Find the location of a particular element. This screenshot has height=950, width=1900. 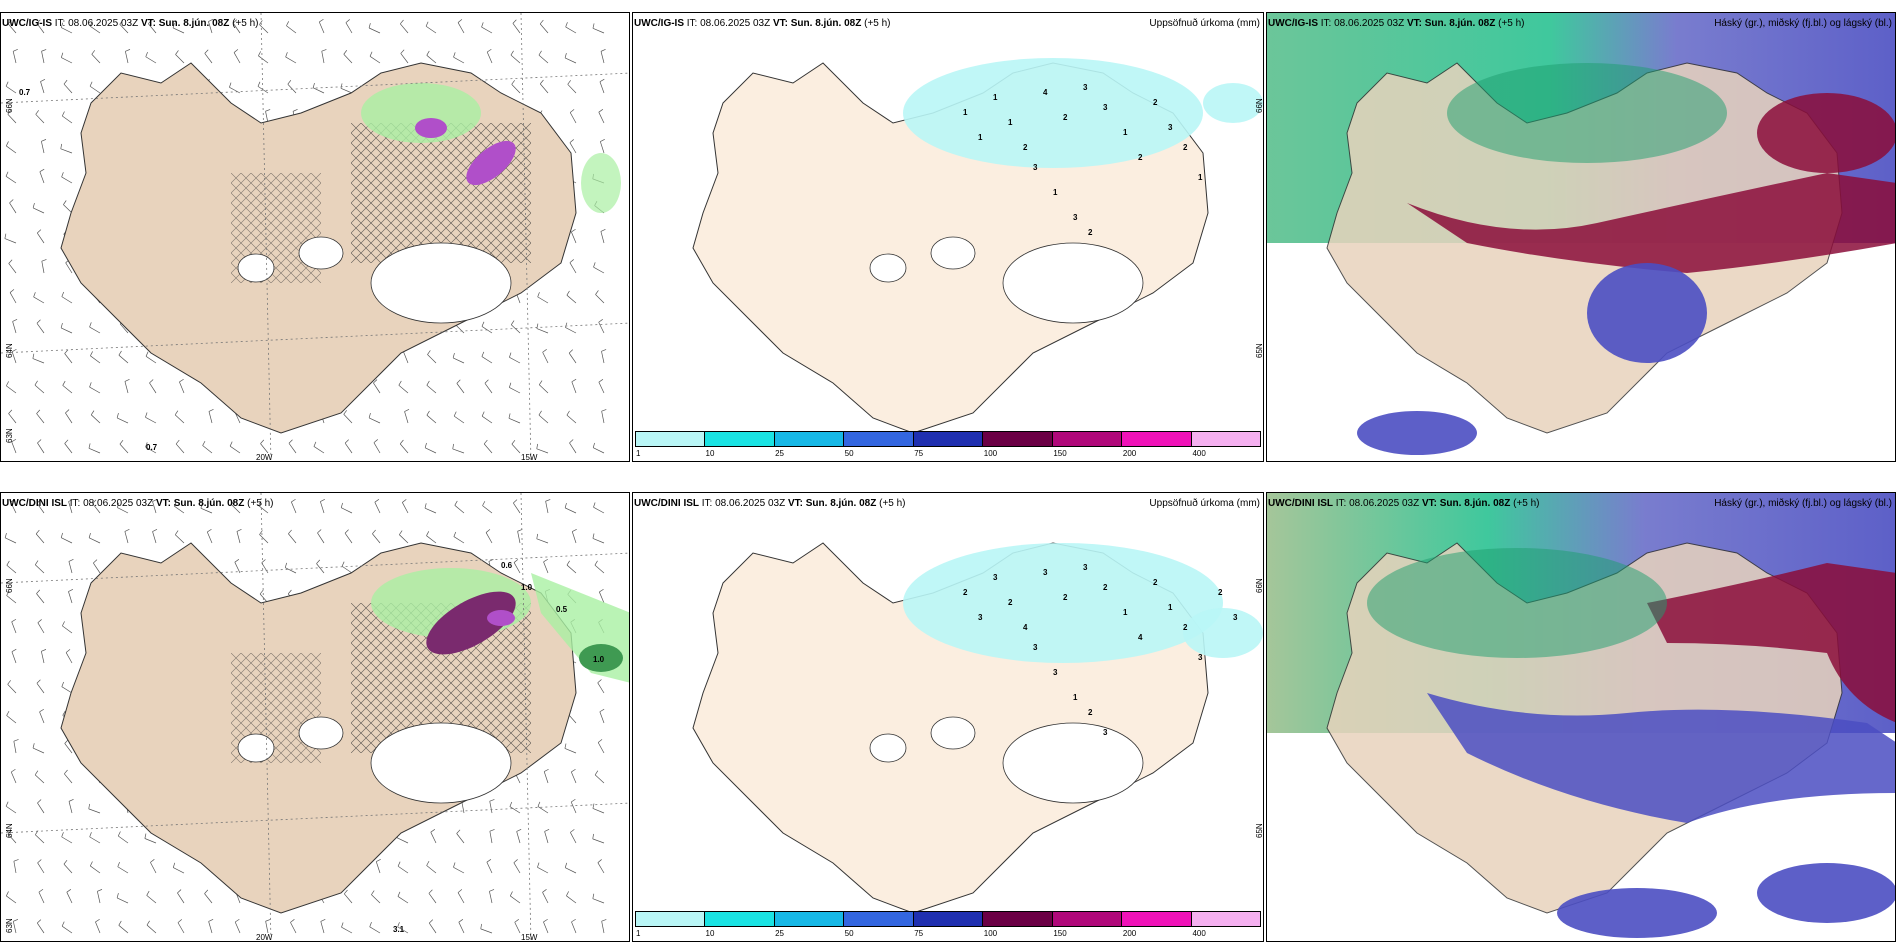

vt-label: VT: is located at coordinates (163, 503).